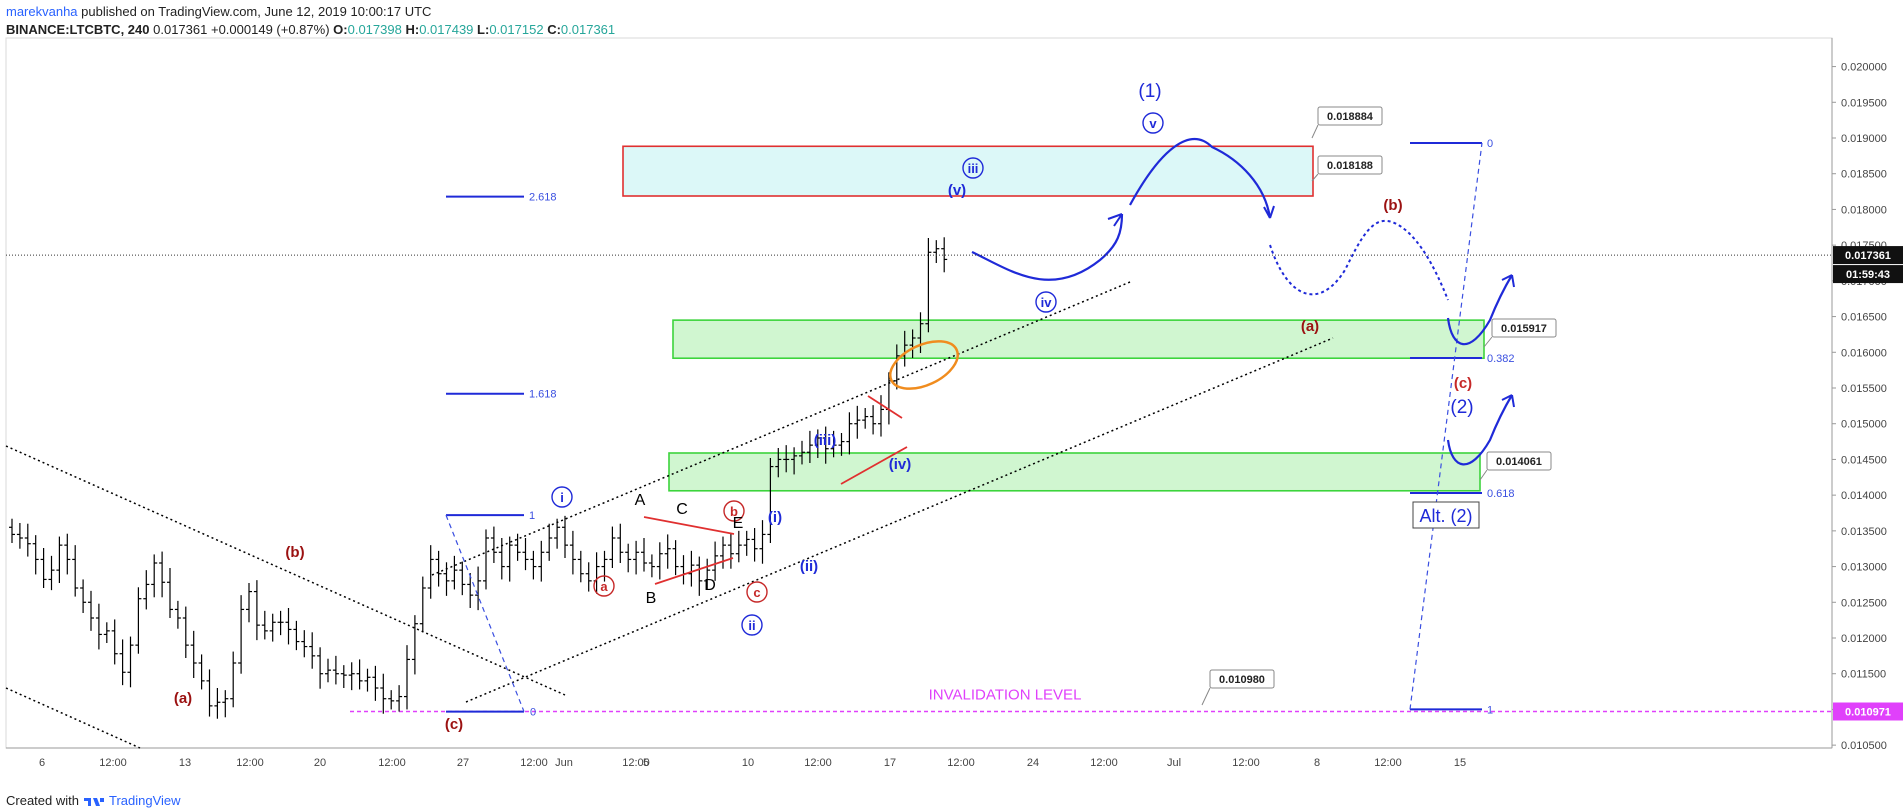 This screenshot has height=812, width=1903. What do you see at coordinates (516, 29) in the screenshot?
I see `low-value: 0.017152` at bounding box center [516, 29].